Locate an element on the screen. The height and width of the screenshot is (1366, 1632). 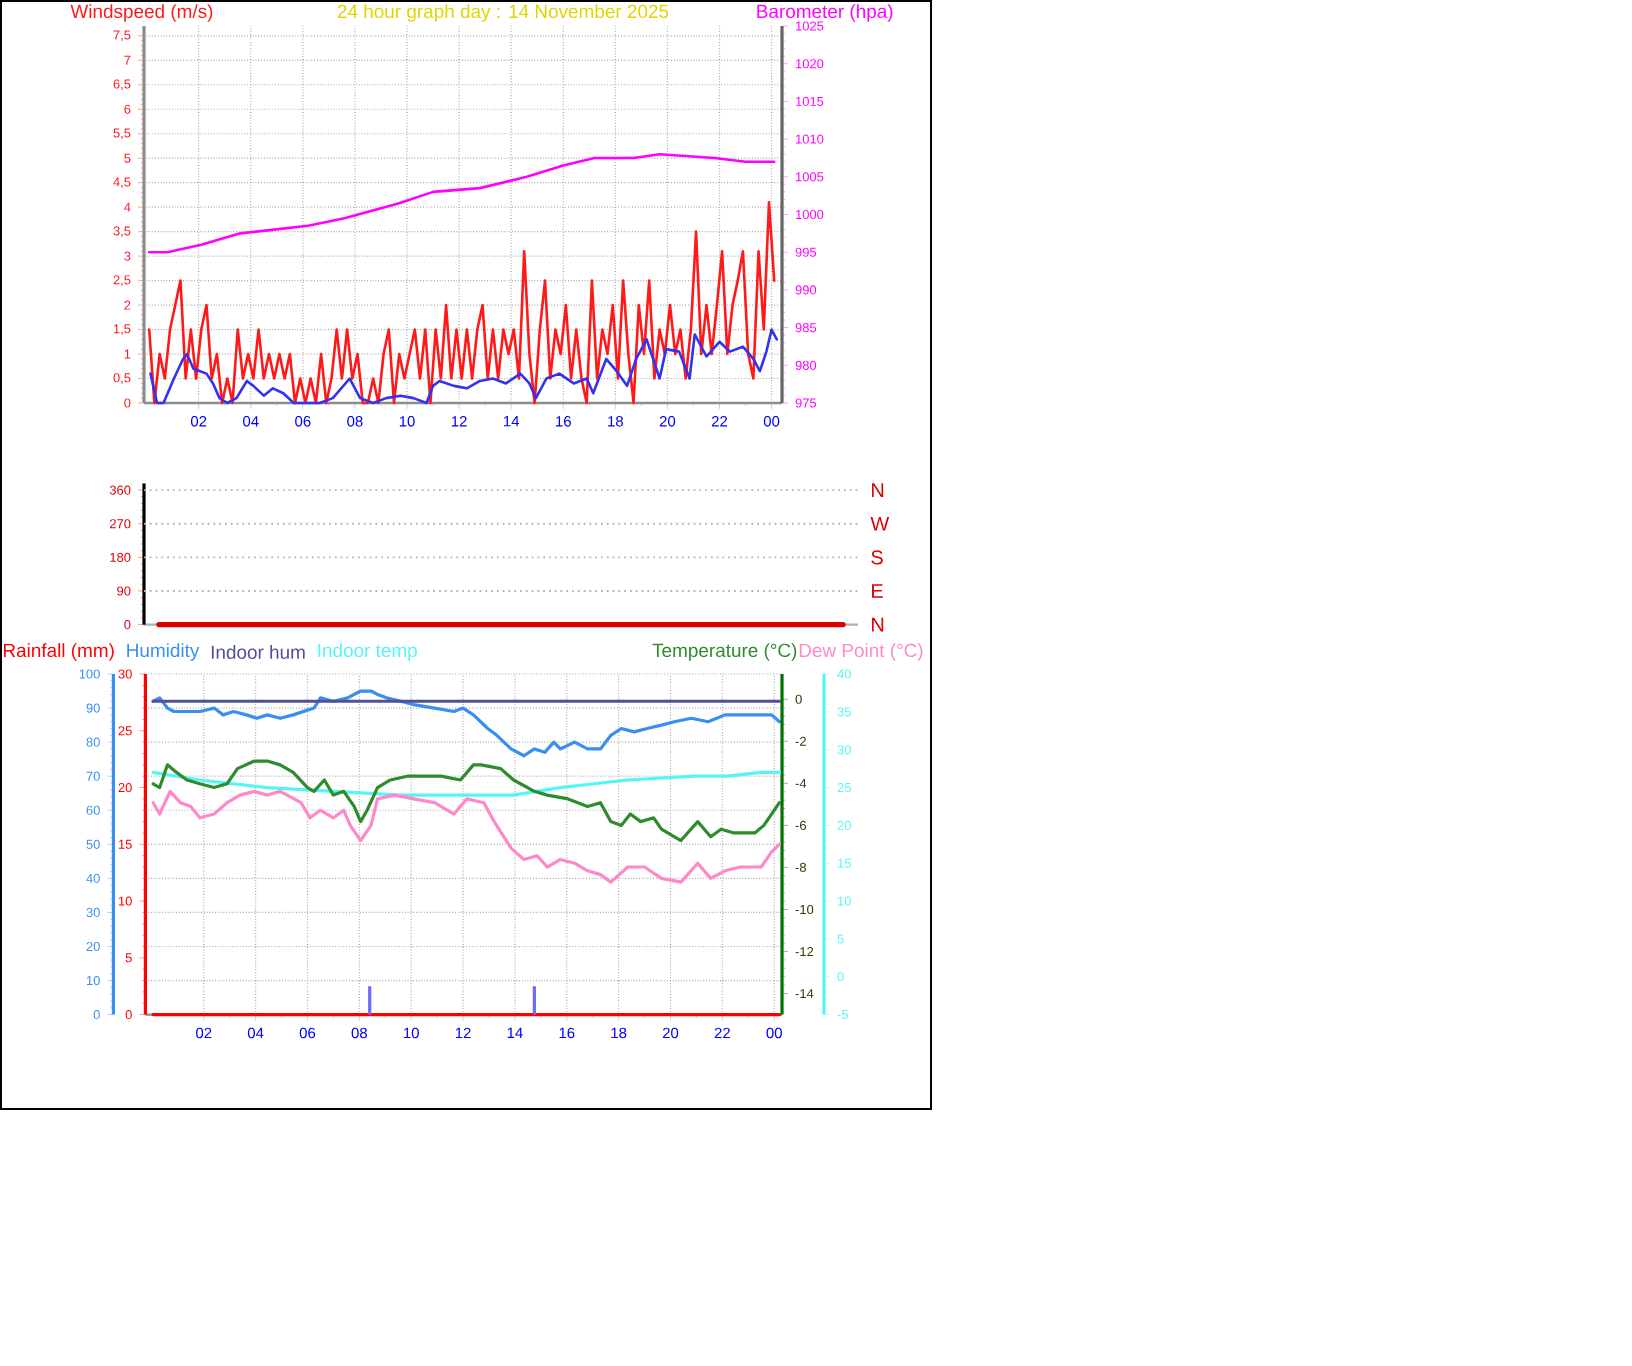
ref-line-label: S is located at coordinates (877, 557).